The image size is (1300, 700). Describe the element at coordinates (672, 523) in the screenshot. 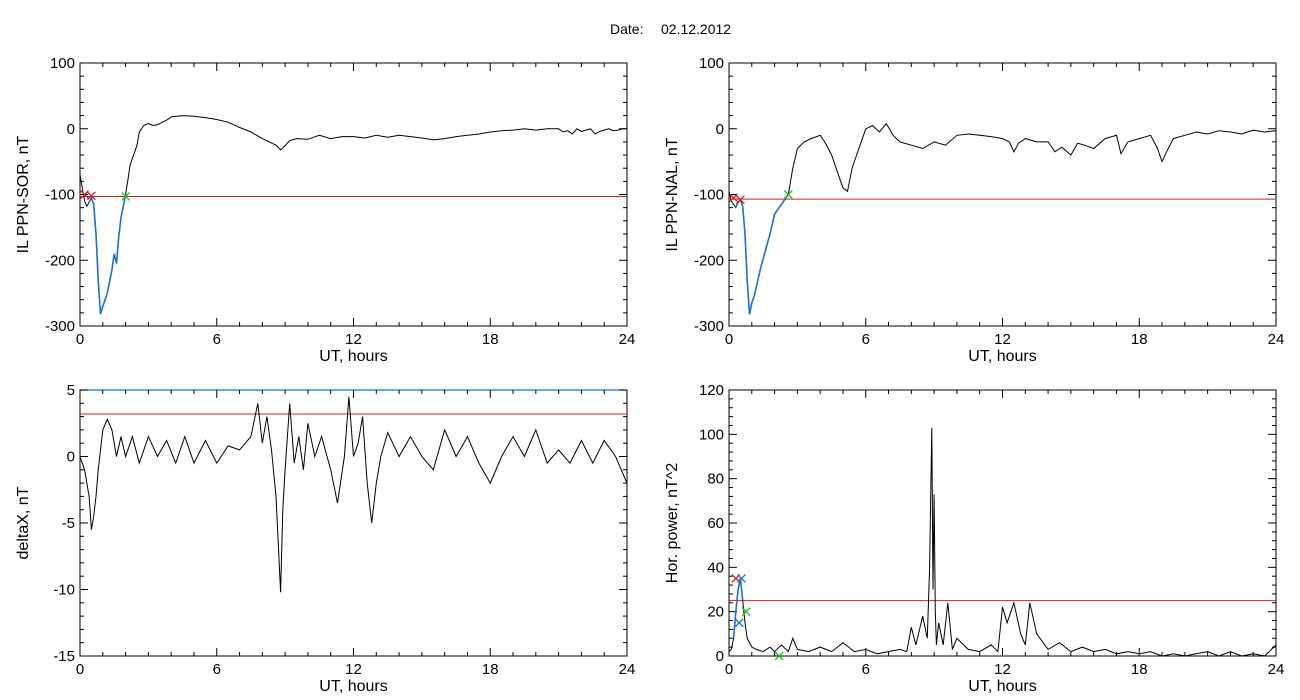

I see `y-axis-label: Hor. power, nT^2` at that location.